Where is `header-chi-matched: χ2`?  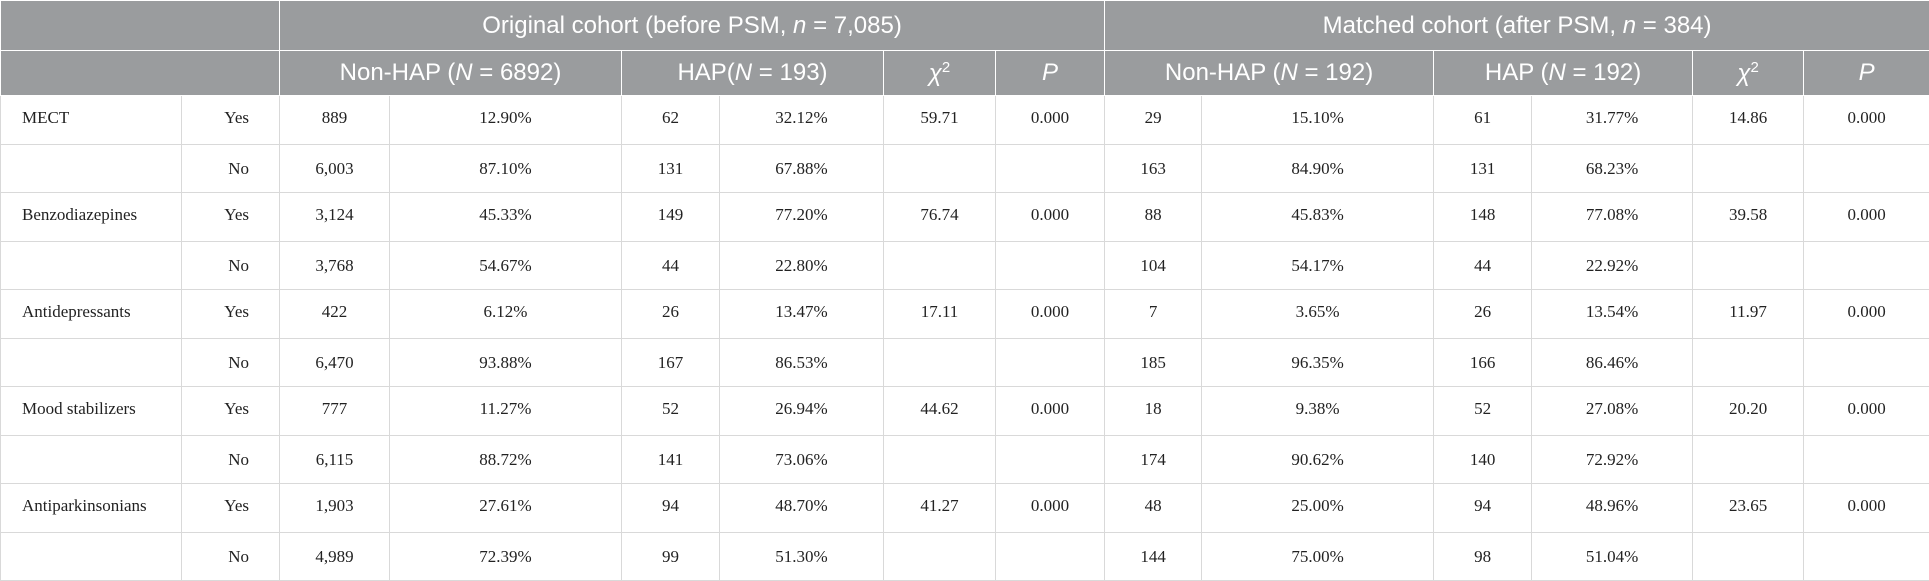
header-chi-matched: χ2 is located at coordinates (1748, 73).